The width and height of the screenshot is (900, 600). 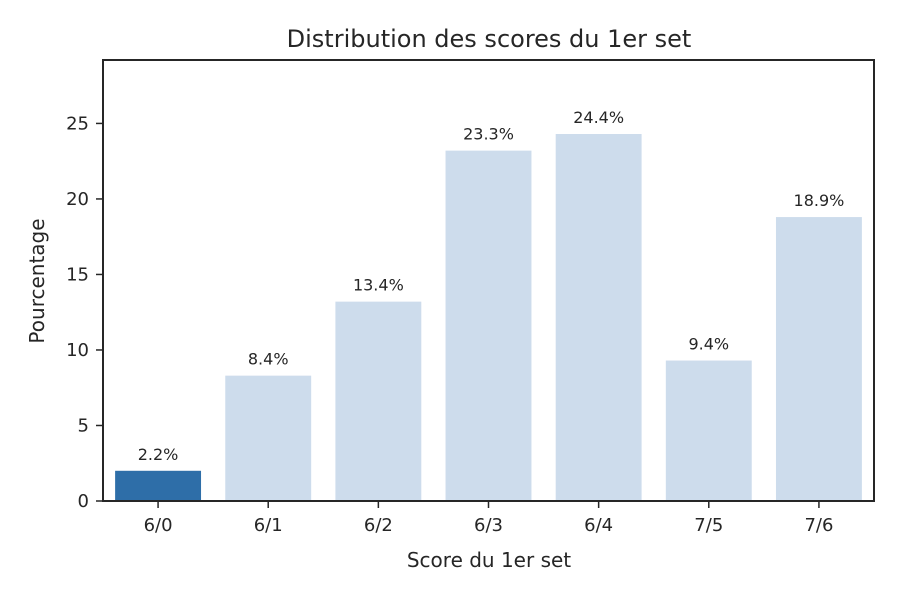 What do you see at coordinates (83, 501) in the screenshot?
I see `y-tick-label-0: 0` at bounding box center [83, 501].